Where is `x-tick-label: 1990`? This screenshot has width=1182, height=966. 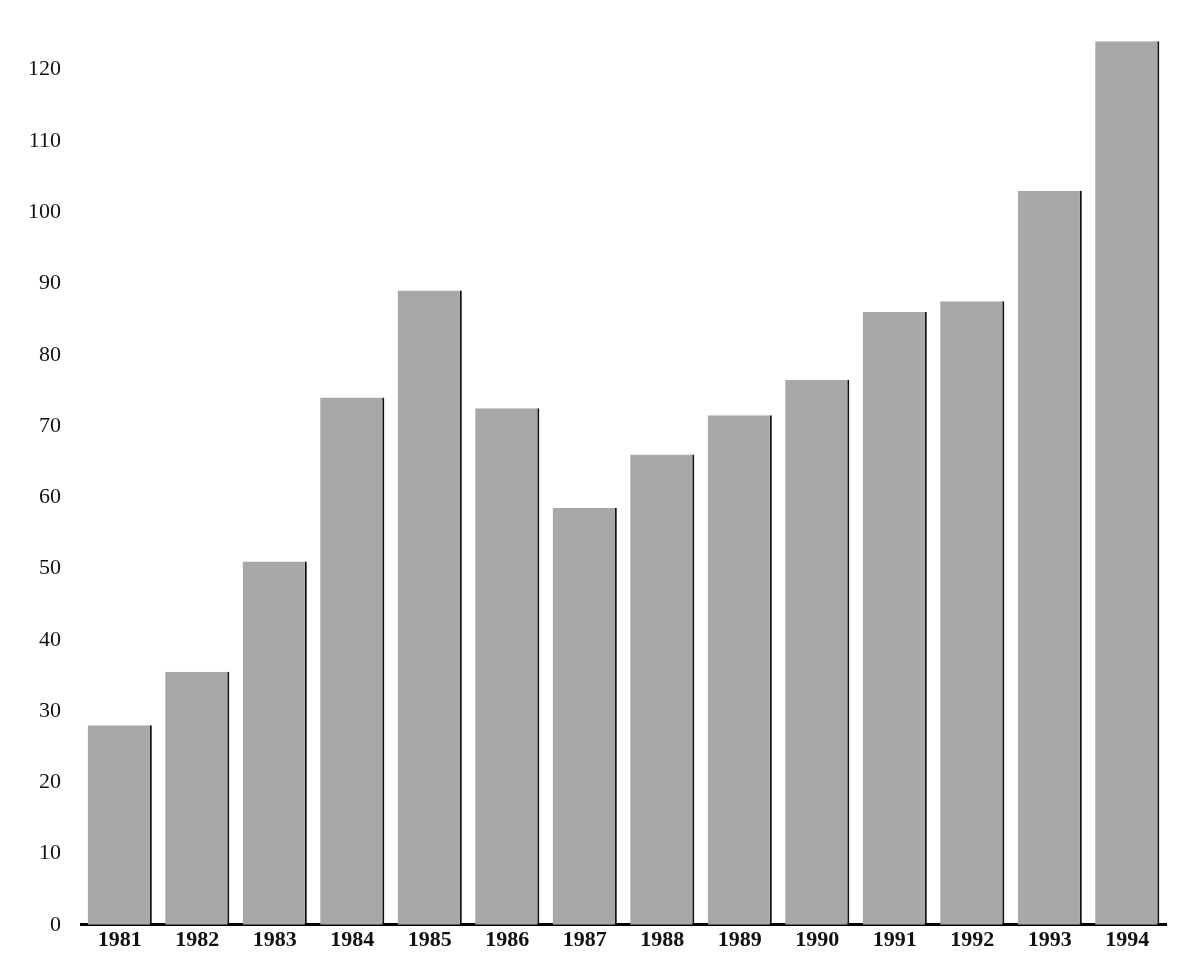 x-tick-label: 1990 is located at coordinates (817, 938).